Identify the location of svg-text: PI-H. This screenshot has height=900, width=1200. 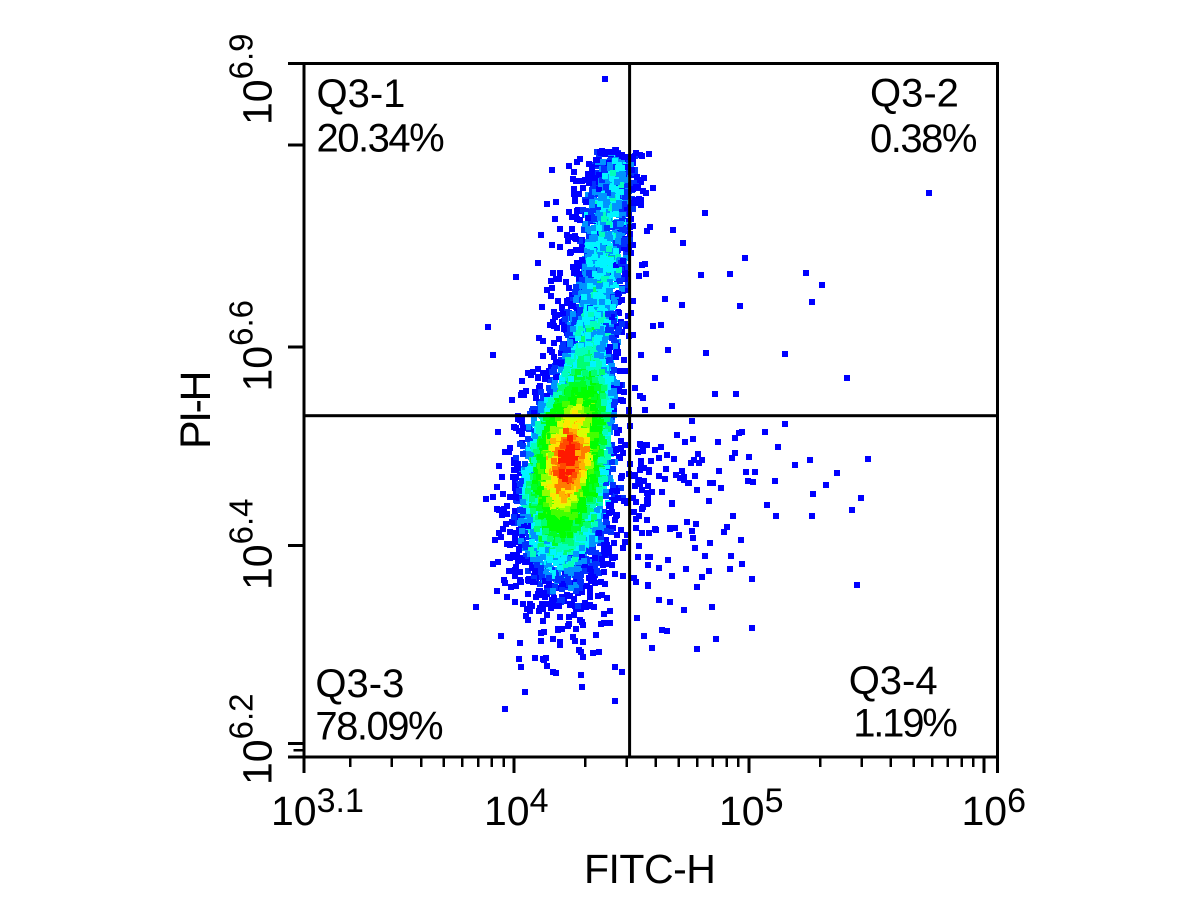
(196, 411).